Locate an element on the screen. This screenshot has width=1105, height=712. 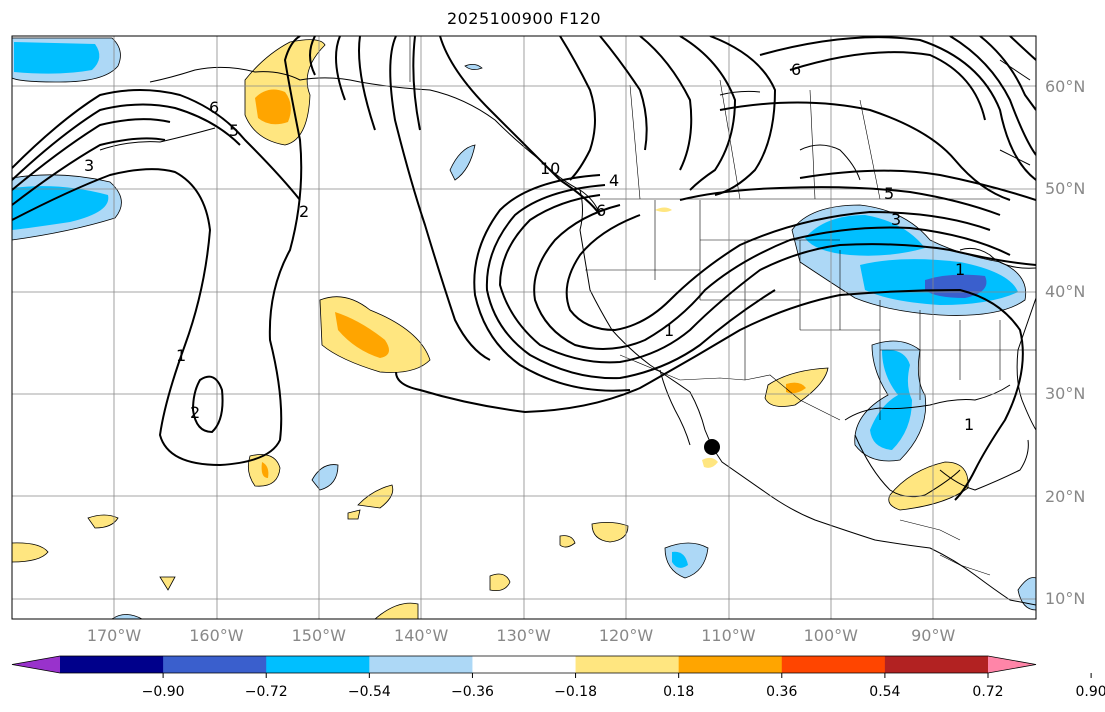
latitude-label: 60°N is located at coordinates (1065, 86).